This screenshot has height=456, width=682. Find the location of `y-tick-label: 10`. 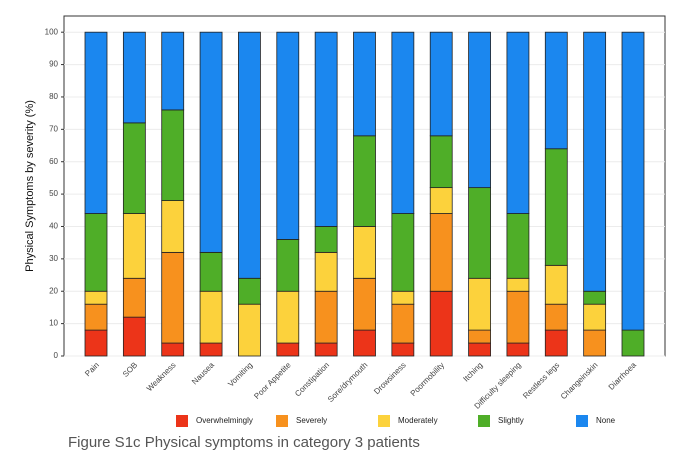

y-tick-label: 10 is located at coordinates (53, 323).